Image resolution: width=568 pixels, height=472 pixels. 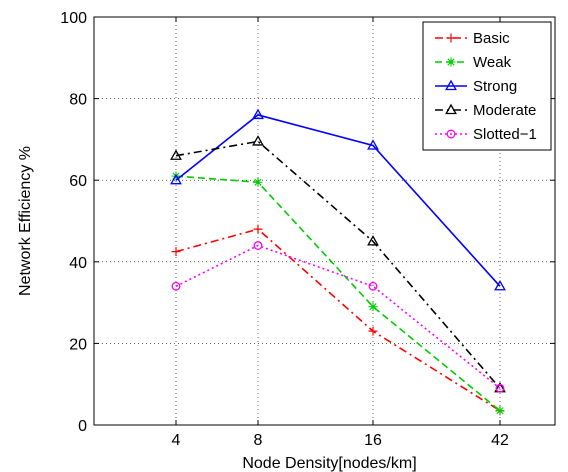 I want to click on legend-marker-weak, so click(x=451, y=62).